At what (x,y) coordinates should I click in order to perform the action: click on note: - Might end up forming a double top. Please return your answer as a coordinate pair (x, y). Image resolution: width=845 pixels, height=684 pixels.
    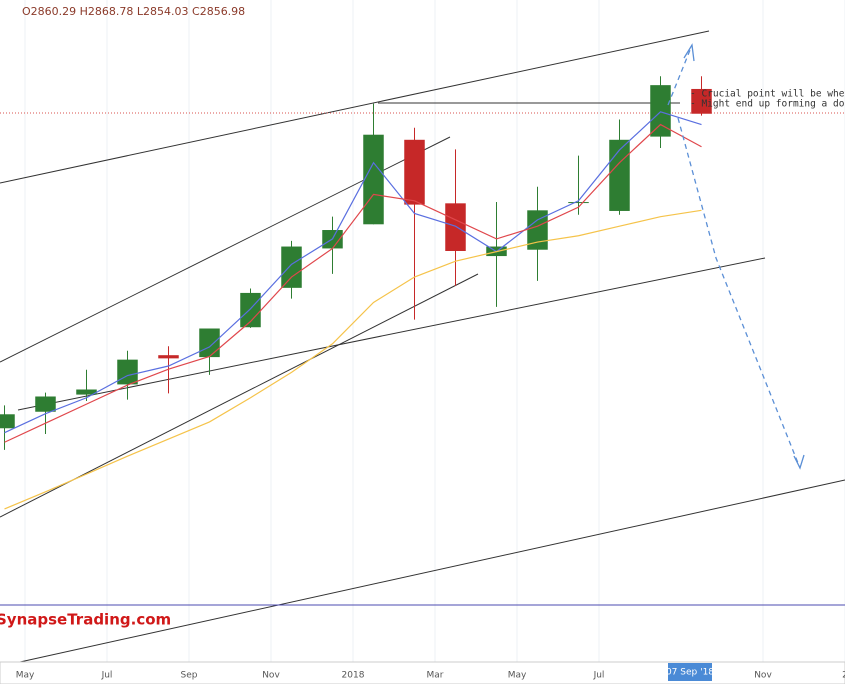
    Looking at the image, I should click on (767, 104).